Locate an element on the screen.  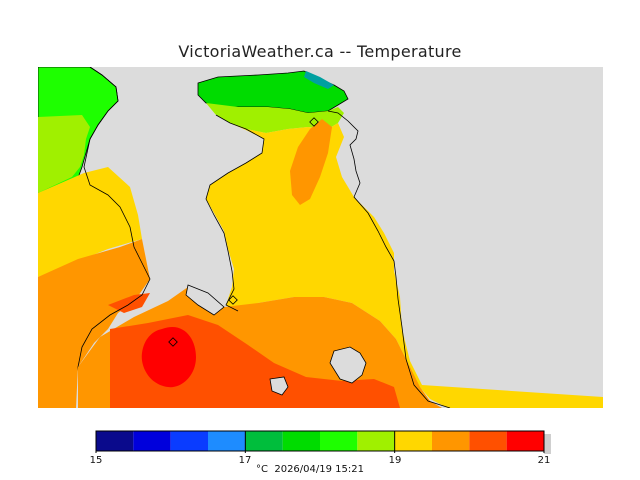
zone-west-yellow is located at coordinates (90, 222).